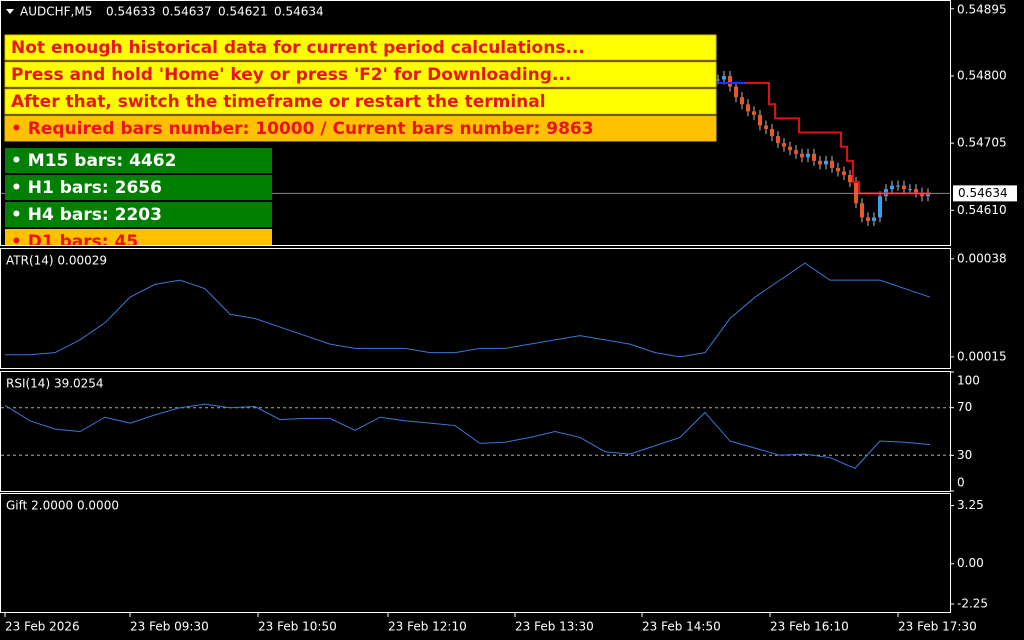 This screenshot has width=1024, height=640. What do you see at coordinates (968, 381) in the screenshot?
I see `y-tick-label: 100` at bounding box center [968, 381].